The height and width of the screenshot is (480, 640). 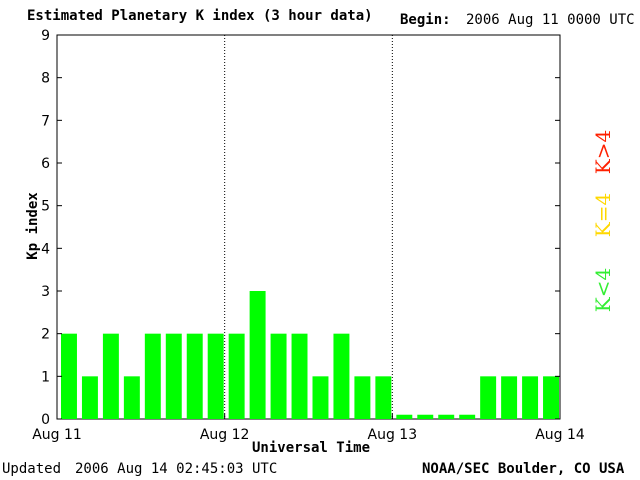 I want to click on y-axis-label: Kp index, so click(x=33, y=226).